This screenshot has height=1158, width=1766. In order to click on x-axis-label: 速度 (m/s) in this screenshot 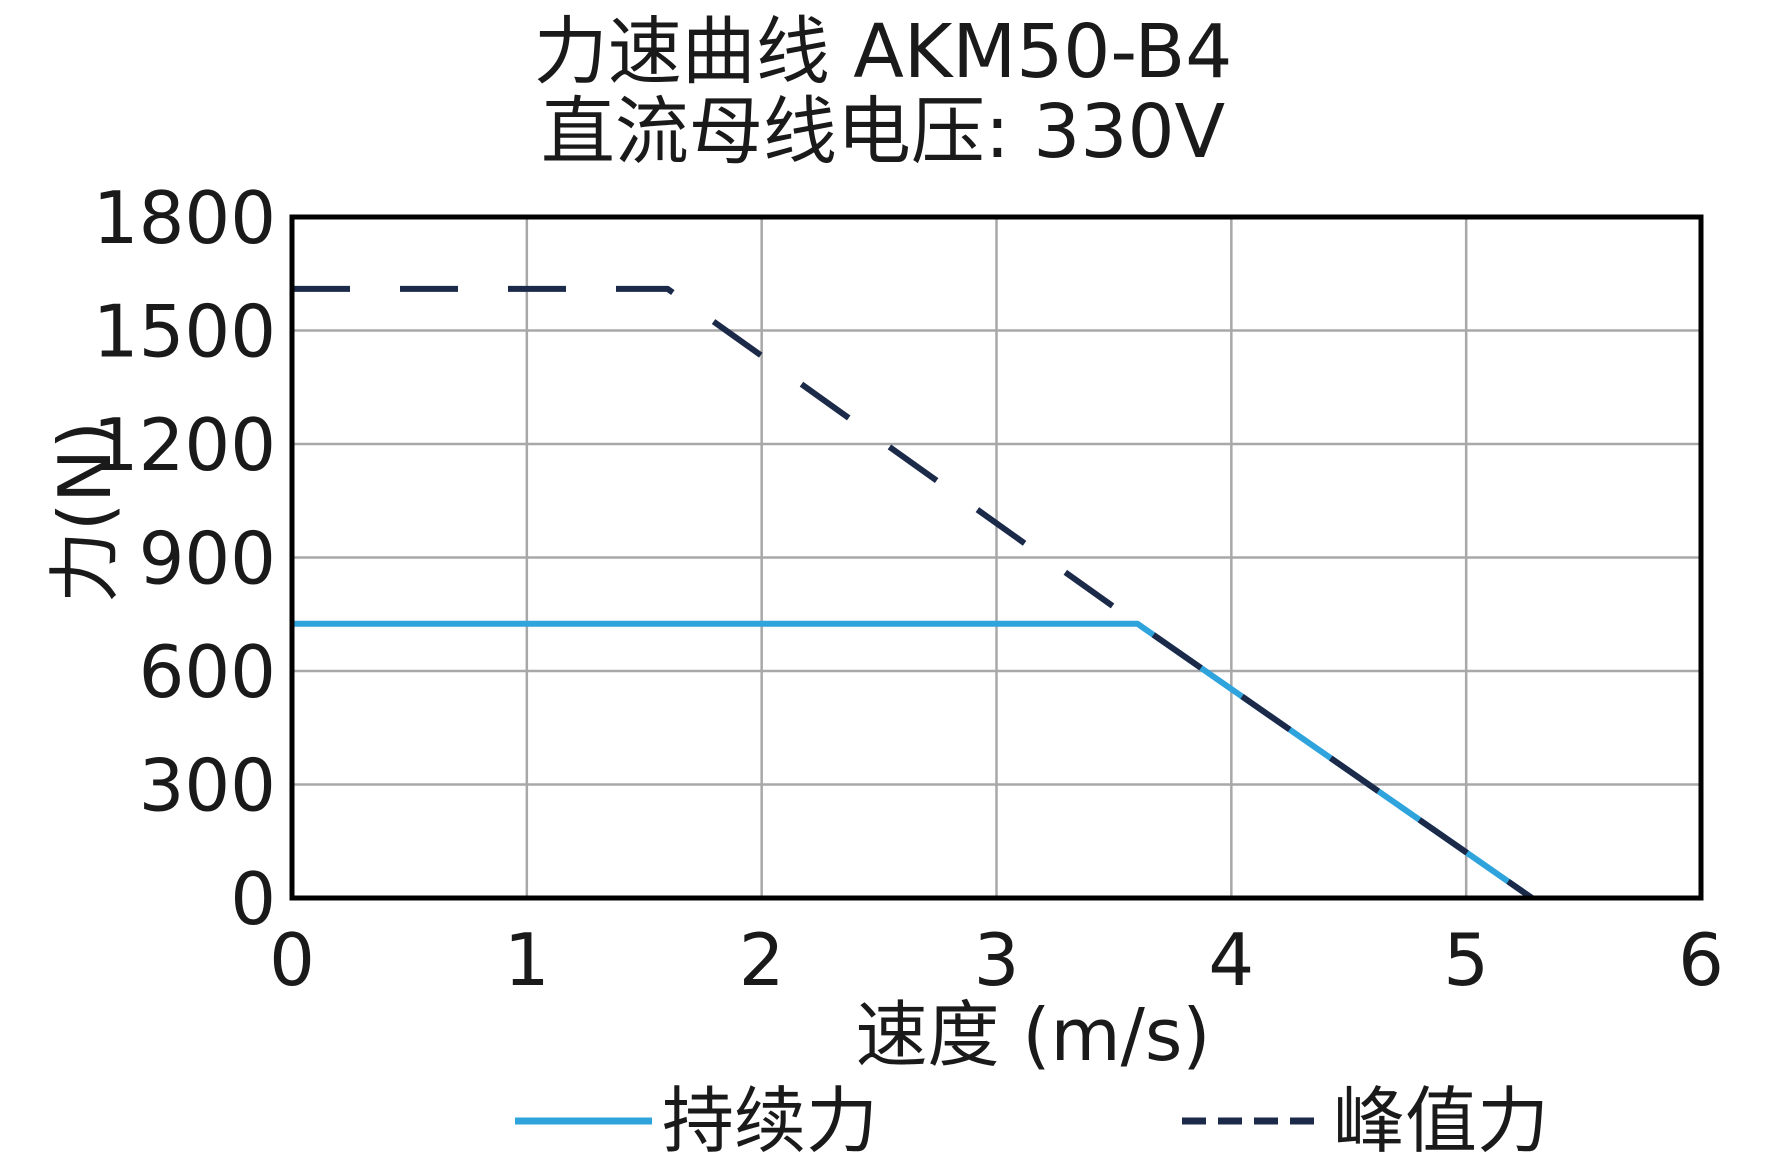, I will do `click(1033, 1035)`.